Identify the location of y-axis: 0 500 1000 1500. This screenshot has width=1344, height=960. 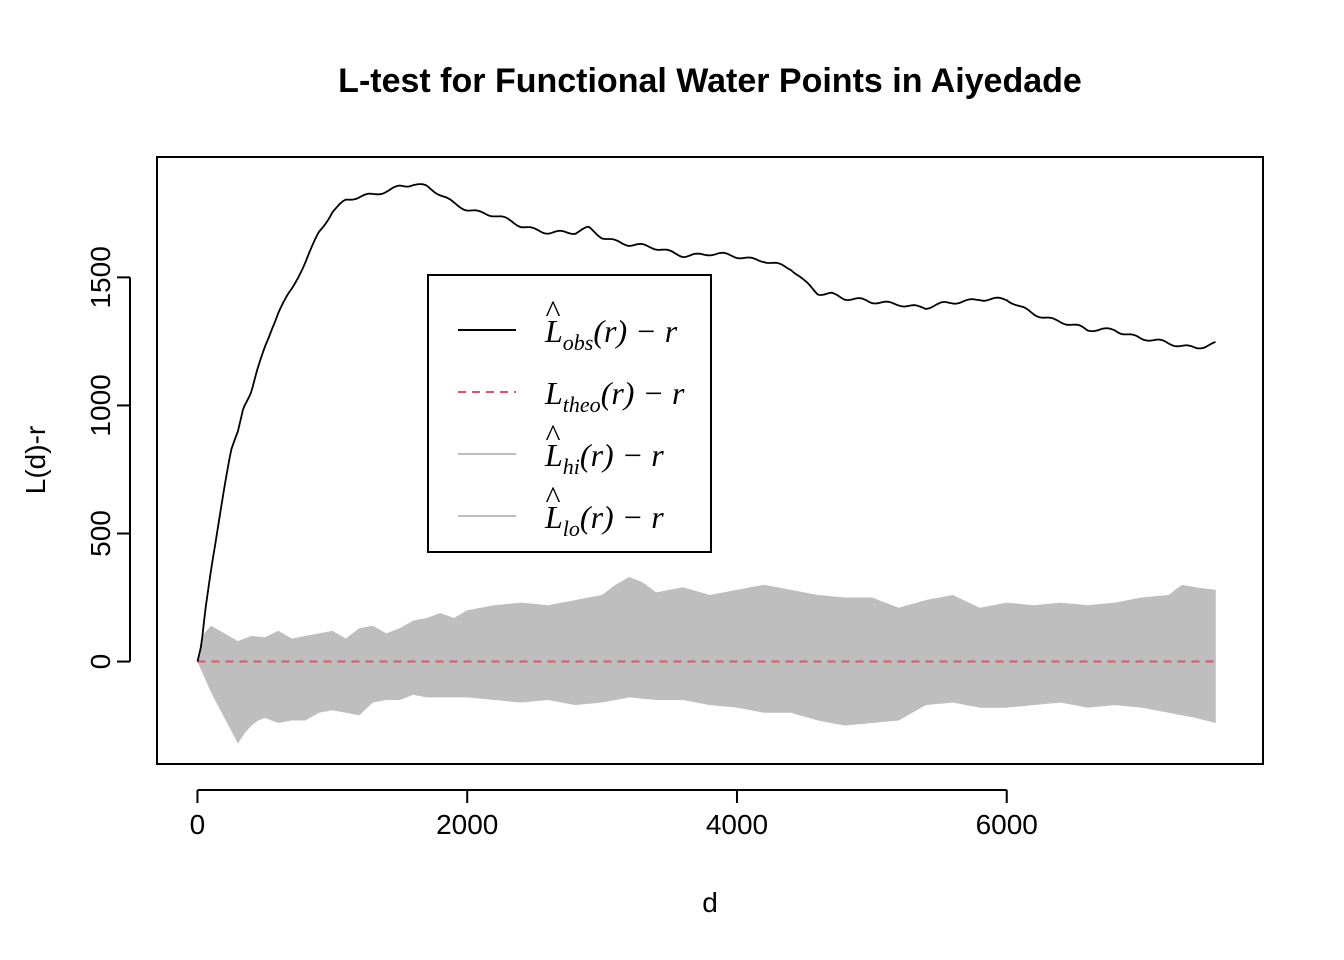
(108, 458).